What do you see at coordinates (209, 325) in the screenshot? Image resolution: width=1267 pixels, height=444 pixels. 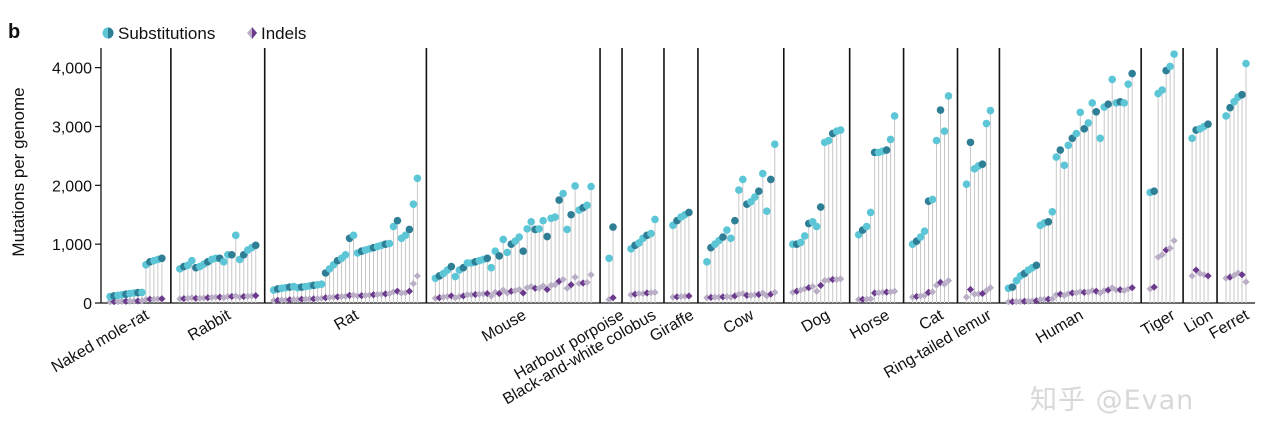 I see `x-tick-label: Rabbit` at bounding box center [209, 325].